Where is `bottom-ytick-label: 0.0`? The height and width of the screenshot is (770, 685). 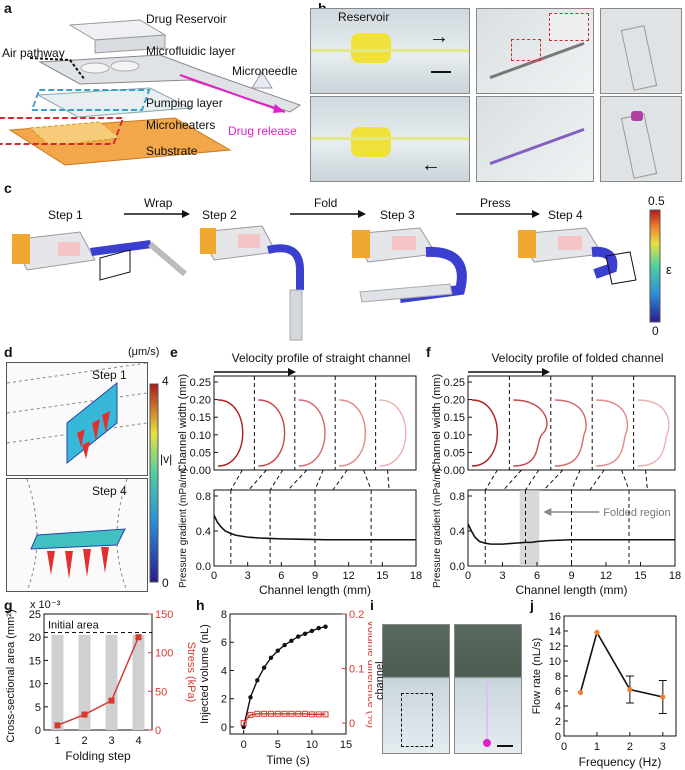 bottom-ytick-label: 0.0 is located at coordinates (203, 567).